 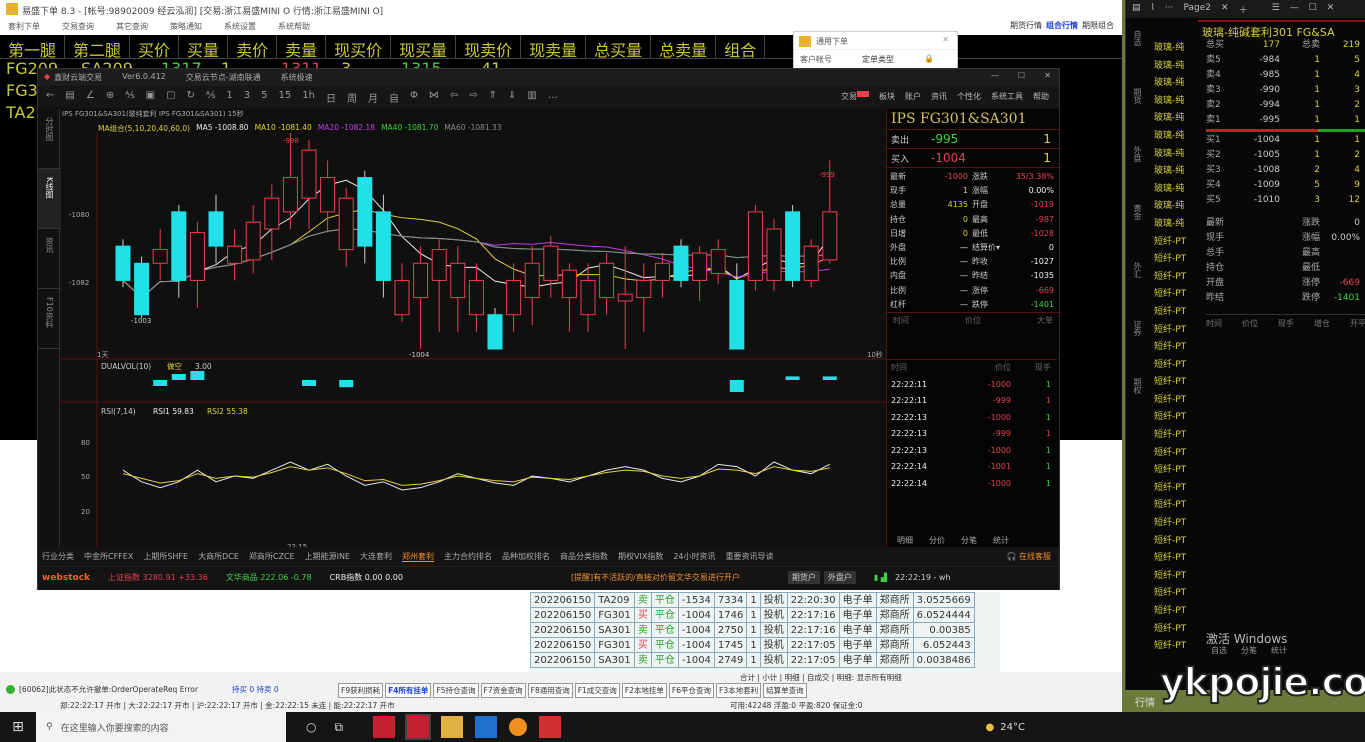 What do you see at coordinates (78, 26) in the screenshot?
I see `menu-trade-query: 交易查询` at bounding box center [78, 26].